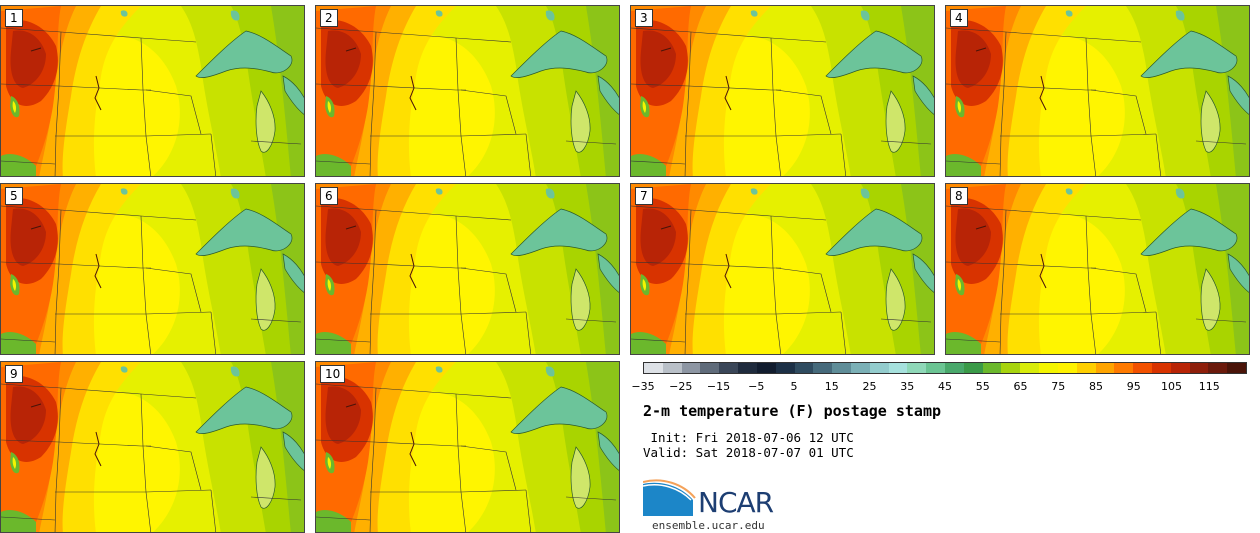  I want to click on panel-number-label: 10, so click(333, 374).